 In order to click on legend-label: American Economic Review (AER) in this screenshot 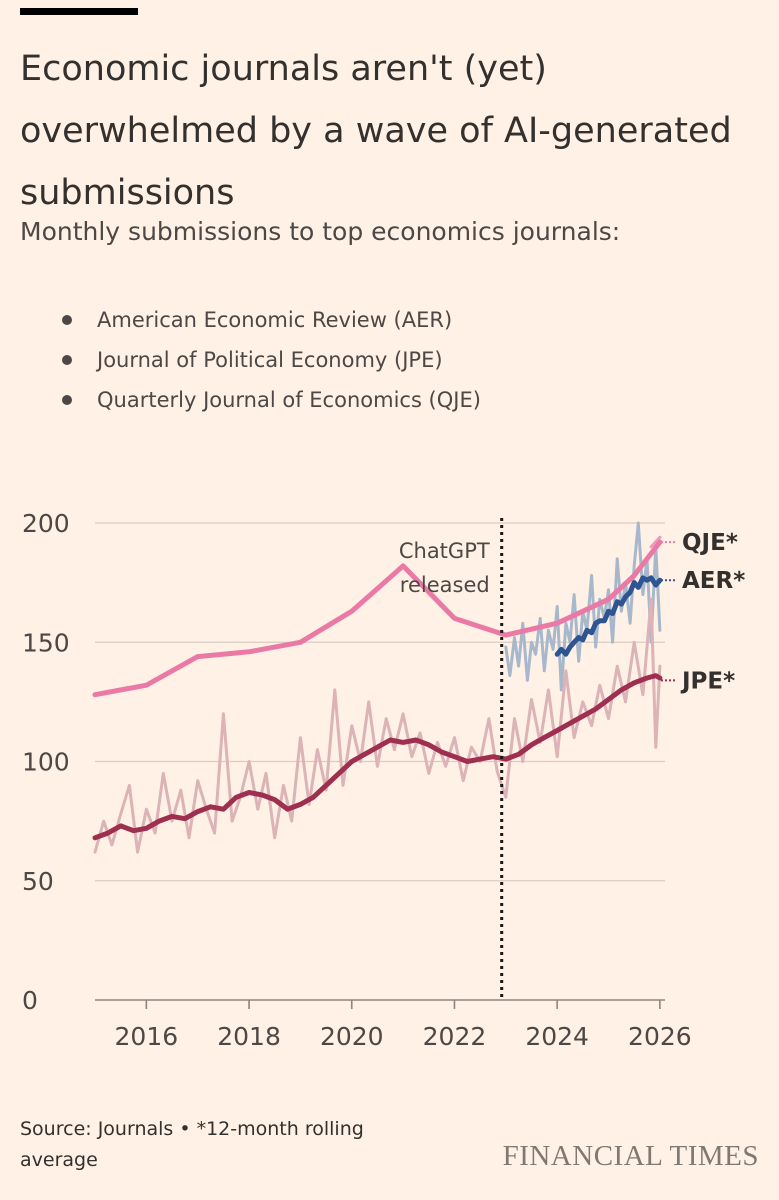, I will do `click(275, 320)`.